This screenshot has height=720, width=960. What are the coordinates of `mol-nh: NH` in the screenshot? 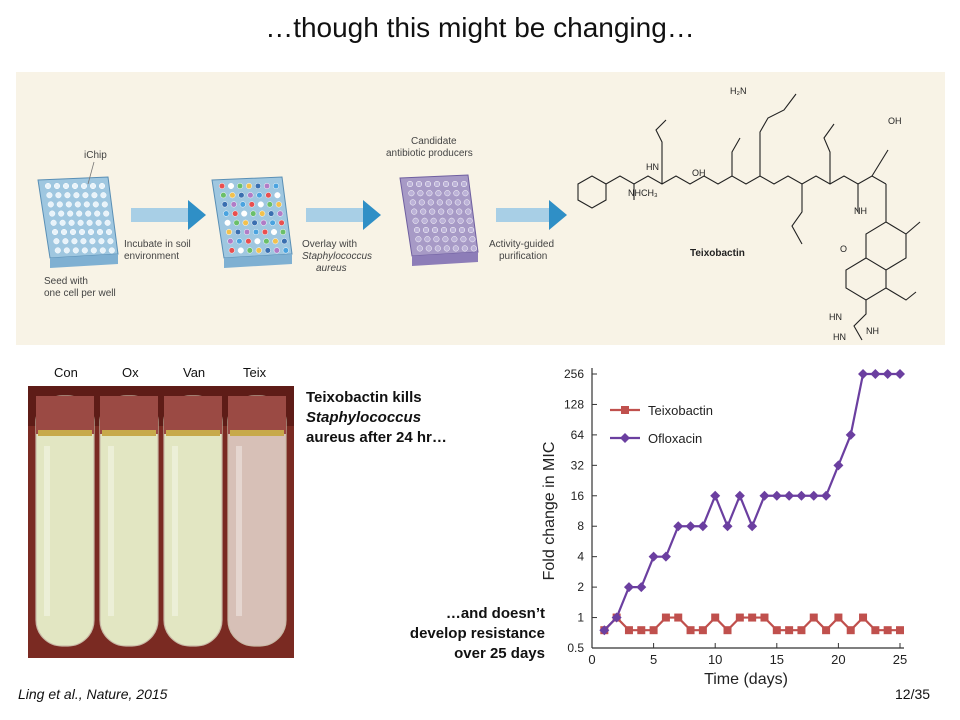 It's located at (860, 211).